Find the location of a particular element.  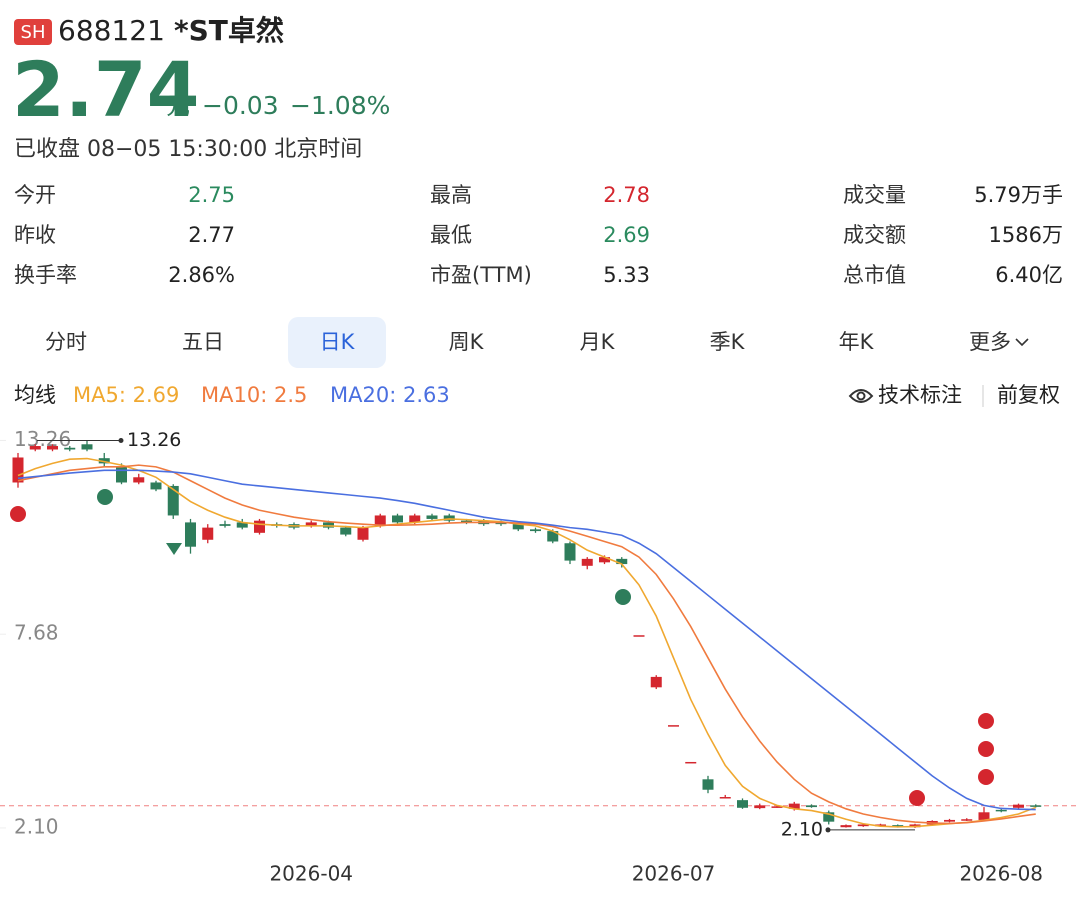

tab: 五日 is located at coordinates (203, 342).